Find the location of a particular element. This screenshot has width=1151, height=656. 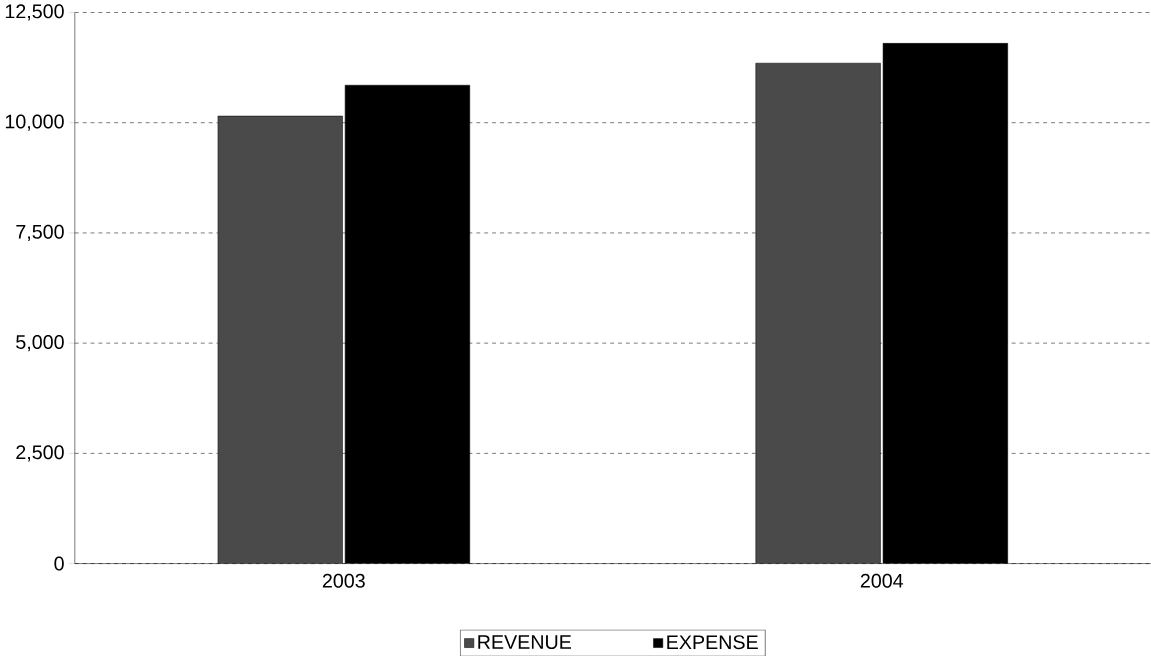

y-tick-label: 0 is located at coordinates (59, 563).